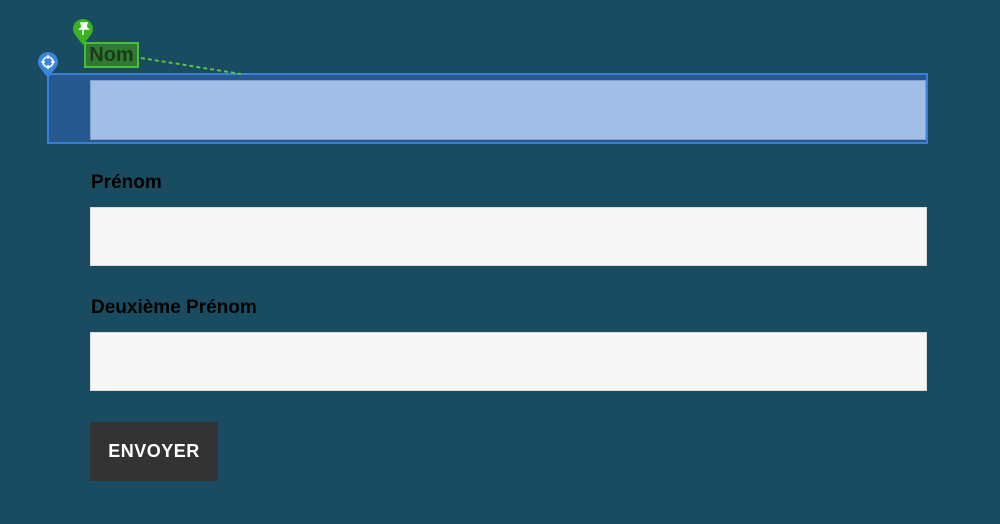 This screenshot has height=524, width=1000. What do you see at coordinates (126, 182) in the screenshot?
I see `prenom-label: Prénom` at bounding box center [126, 182].